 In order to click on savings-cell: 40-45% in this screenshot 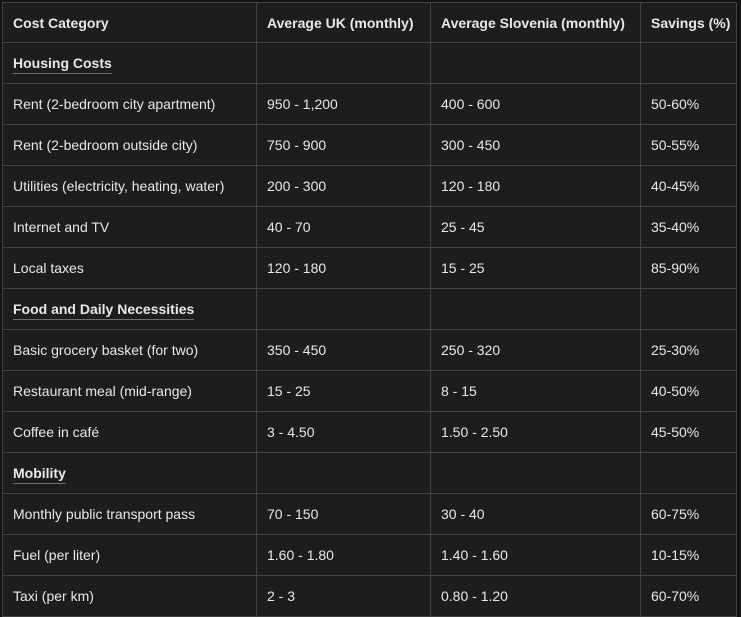, I will do `click(688, 186)`.